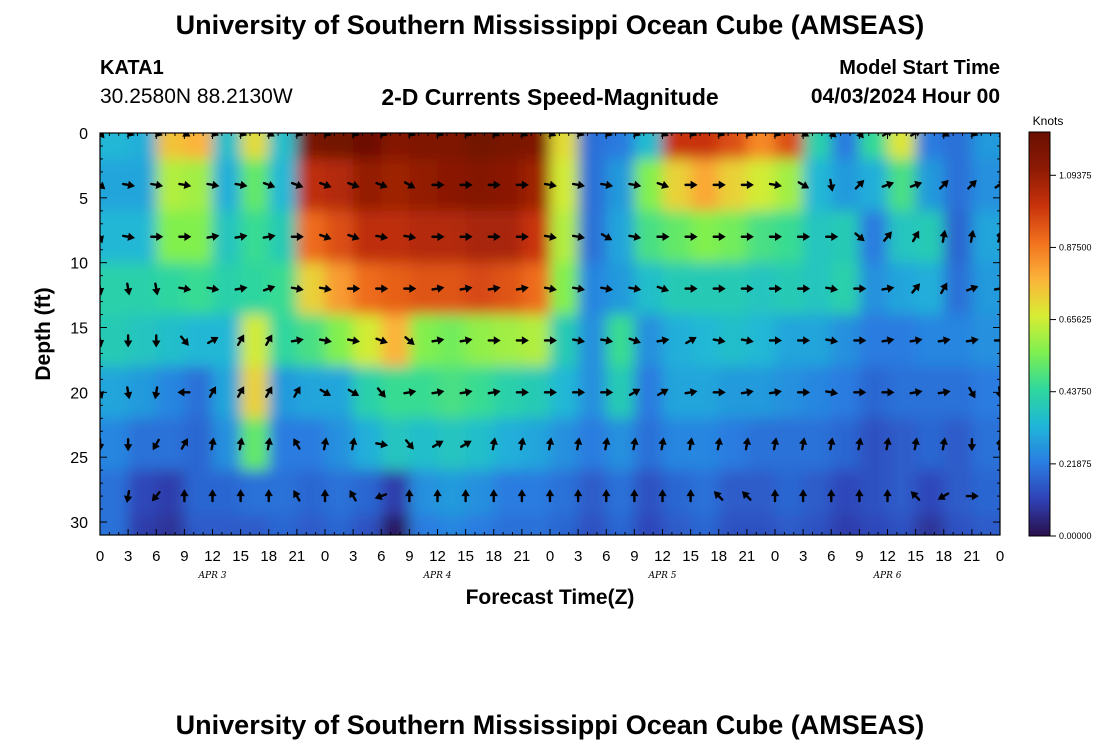 This screenshot has width=1100, height=750. Describe the element at coordinates (79, 458) in the screenshot. I see `y-tick-label: 25` at that location.